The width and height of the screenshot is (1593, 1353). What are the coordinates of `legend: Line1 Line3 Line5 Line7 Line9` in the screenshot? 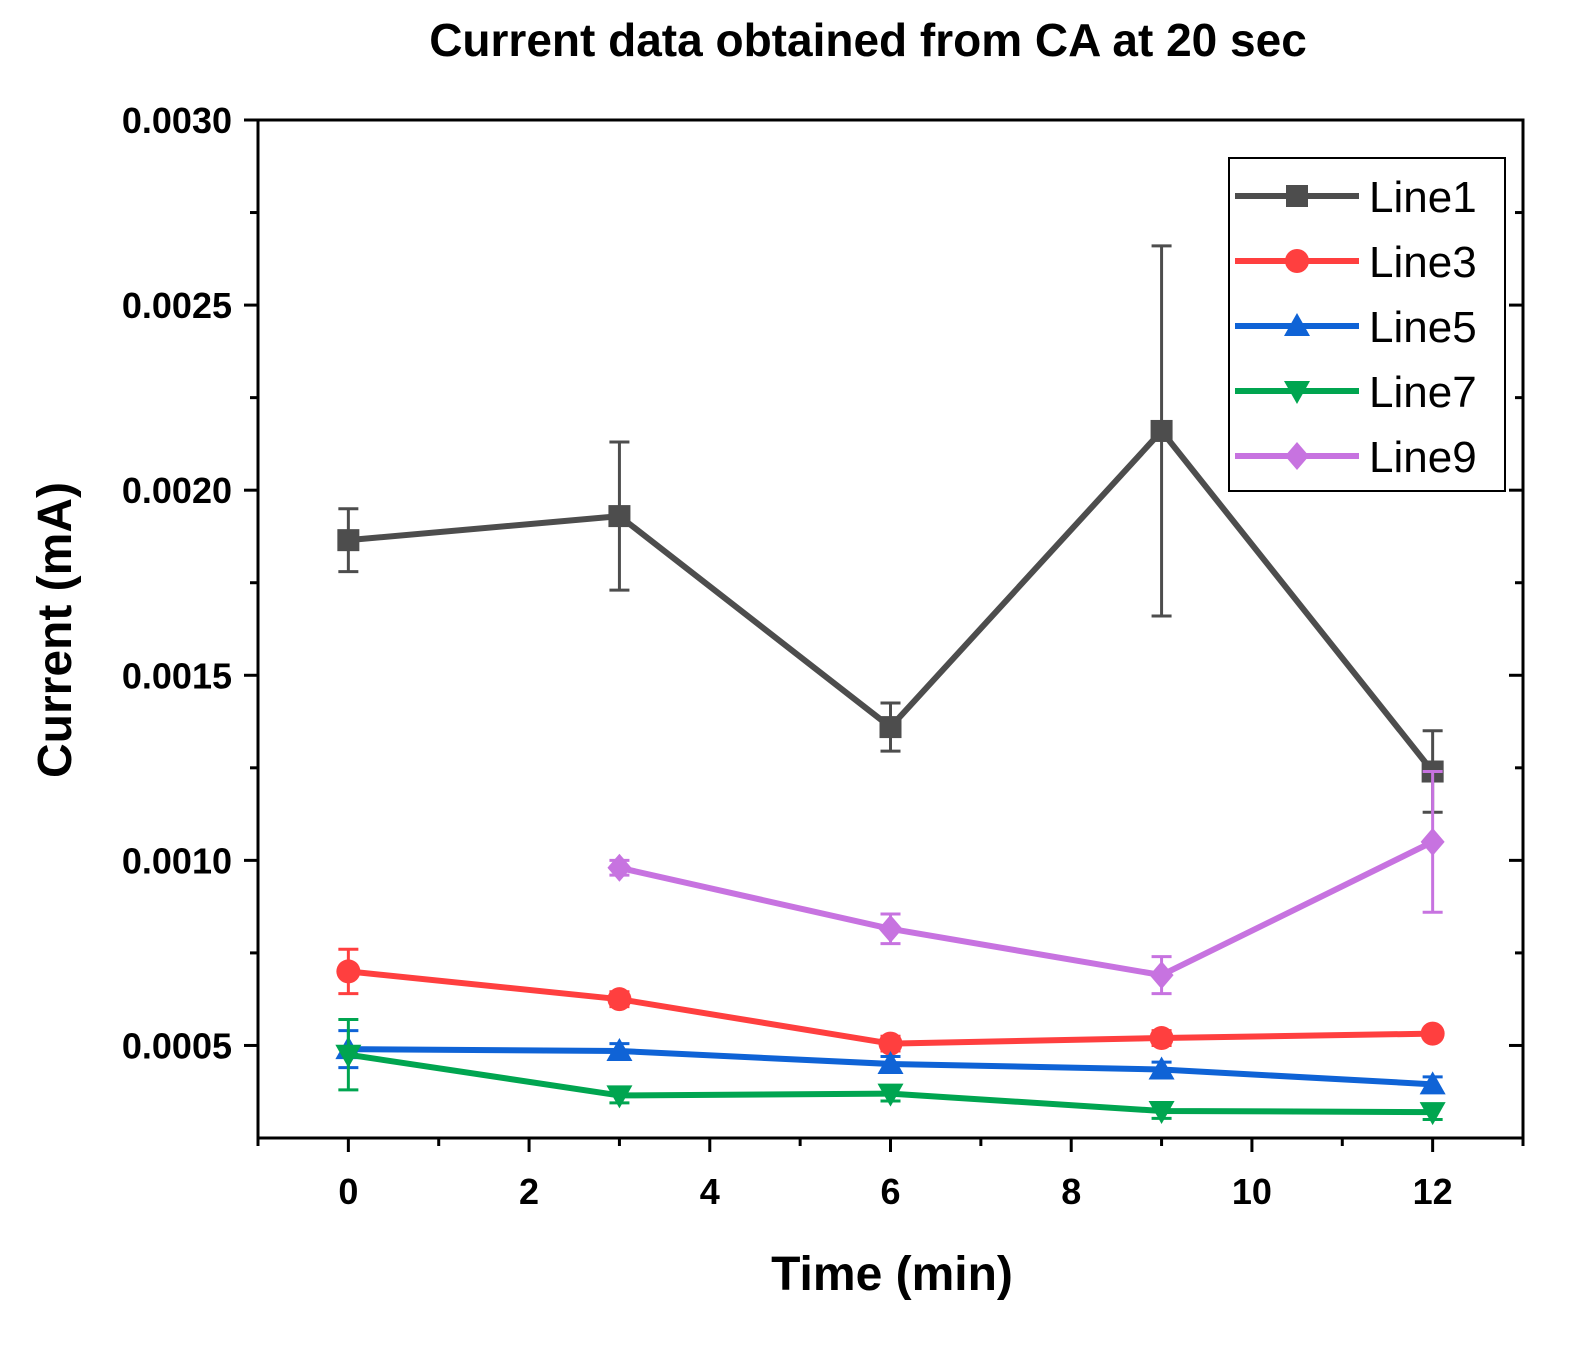 It's located at (1367, 324).